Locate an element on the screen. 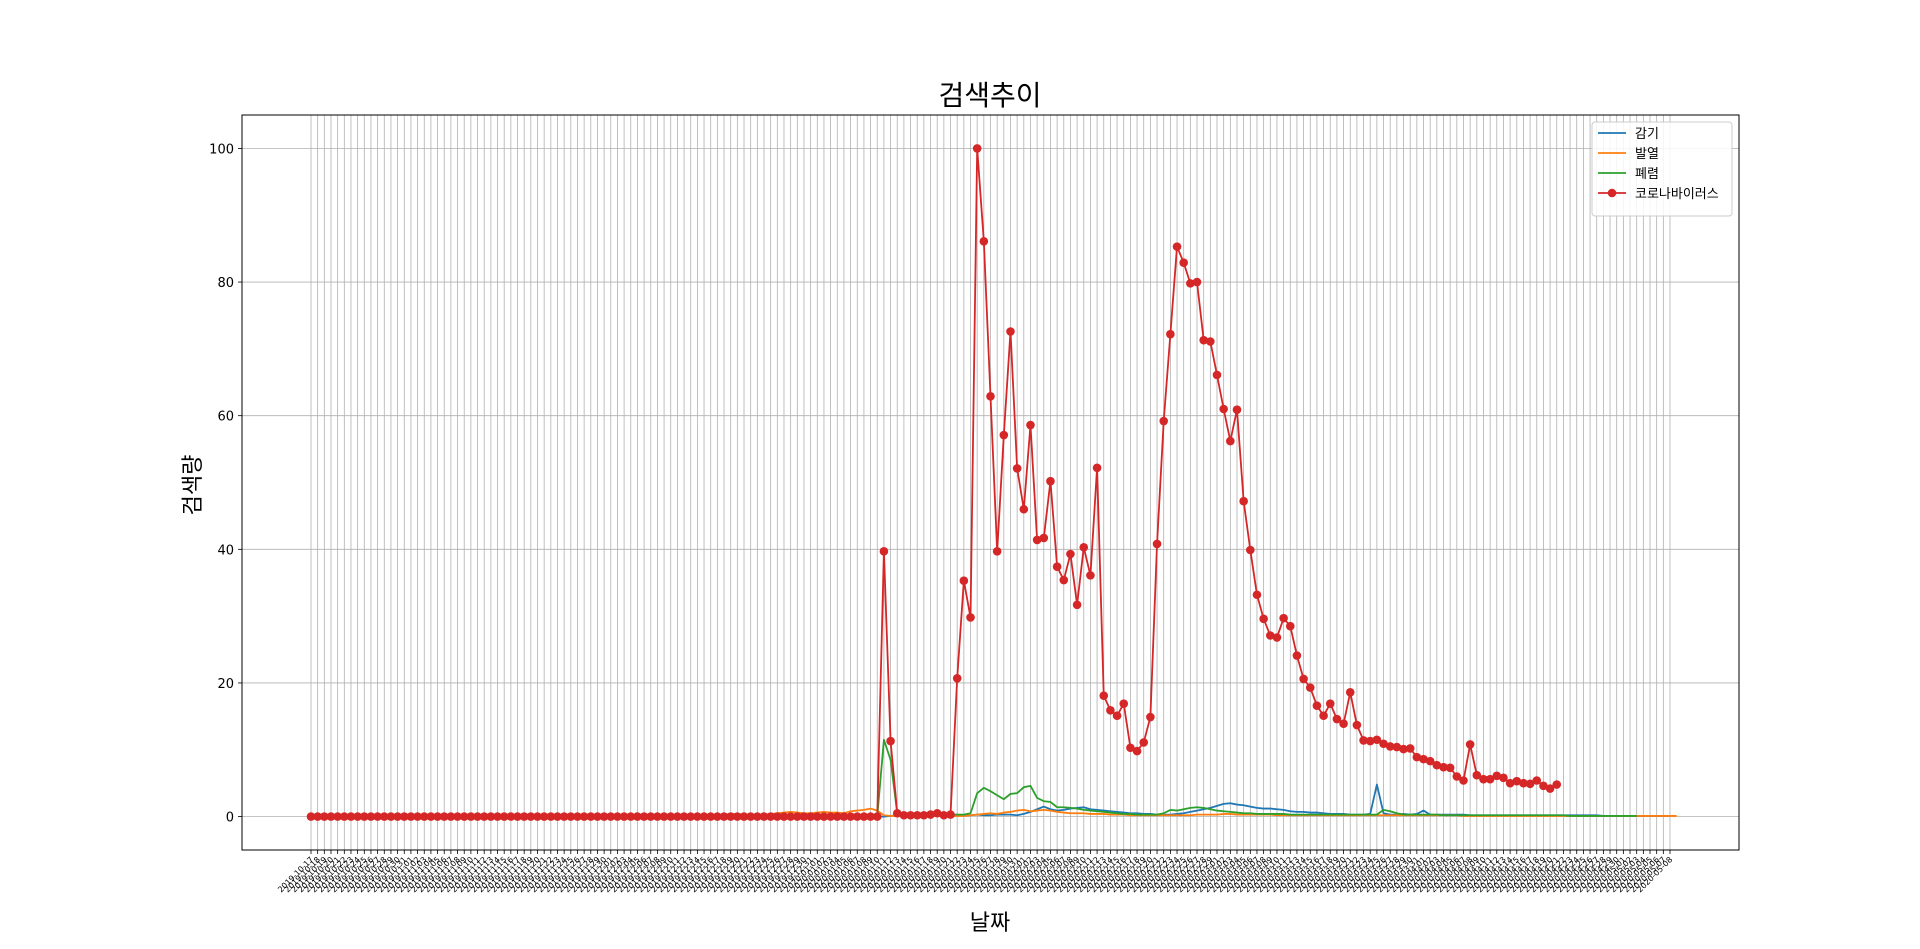 This screenshot has width=1920, height=949. y-axis-label: 검색량 is located at coordinates (193, 485).